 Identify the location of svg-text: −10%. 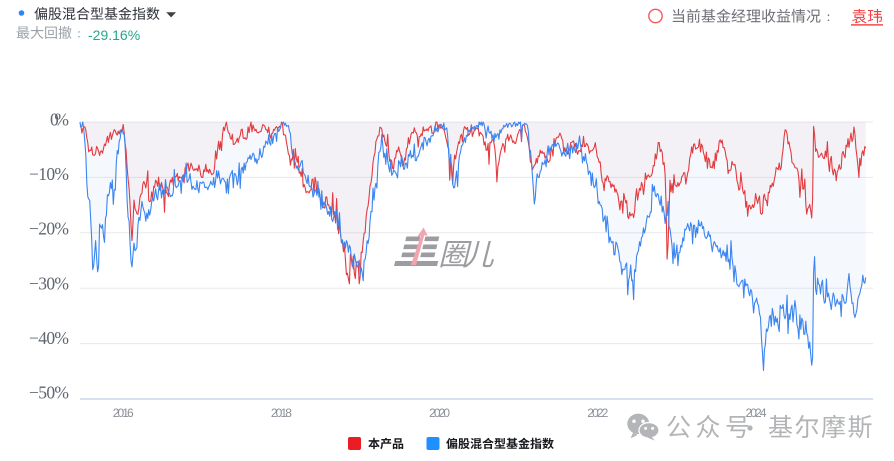
(49, 174).